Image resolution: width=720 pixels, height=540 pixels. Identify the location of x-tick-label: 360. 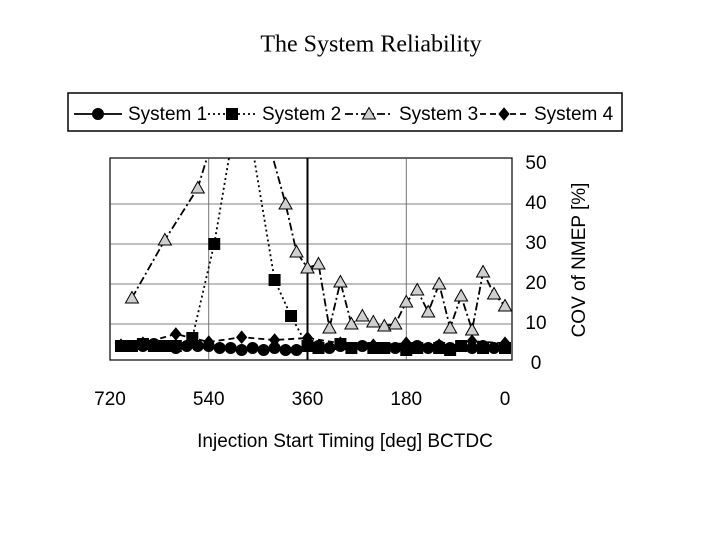
(308, 399).